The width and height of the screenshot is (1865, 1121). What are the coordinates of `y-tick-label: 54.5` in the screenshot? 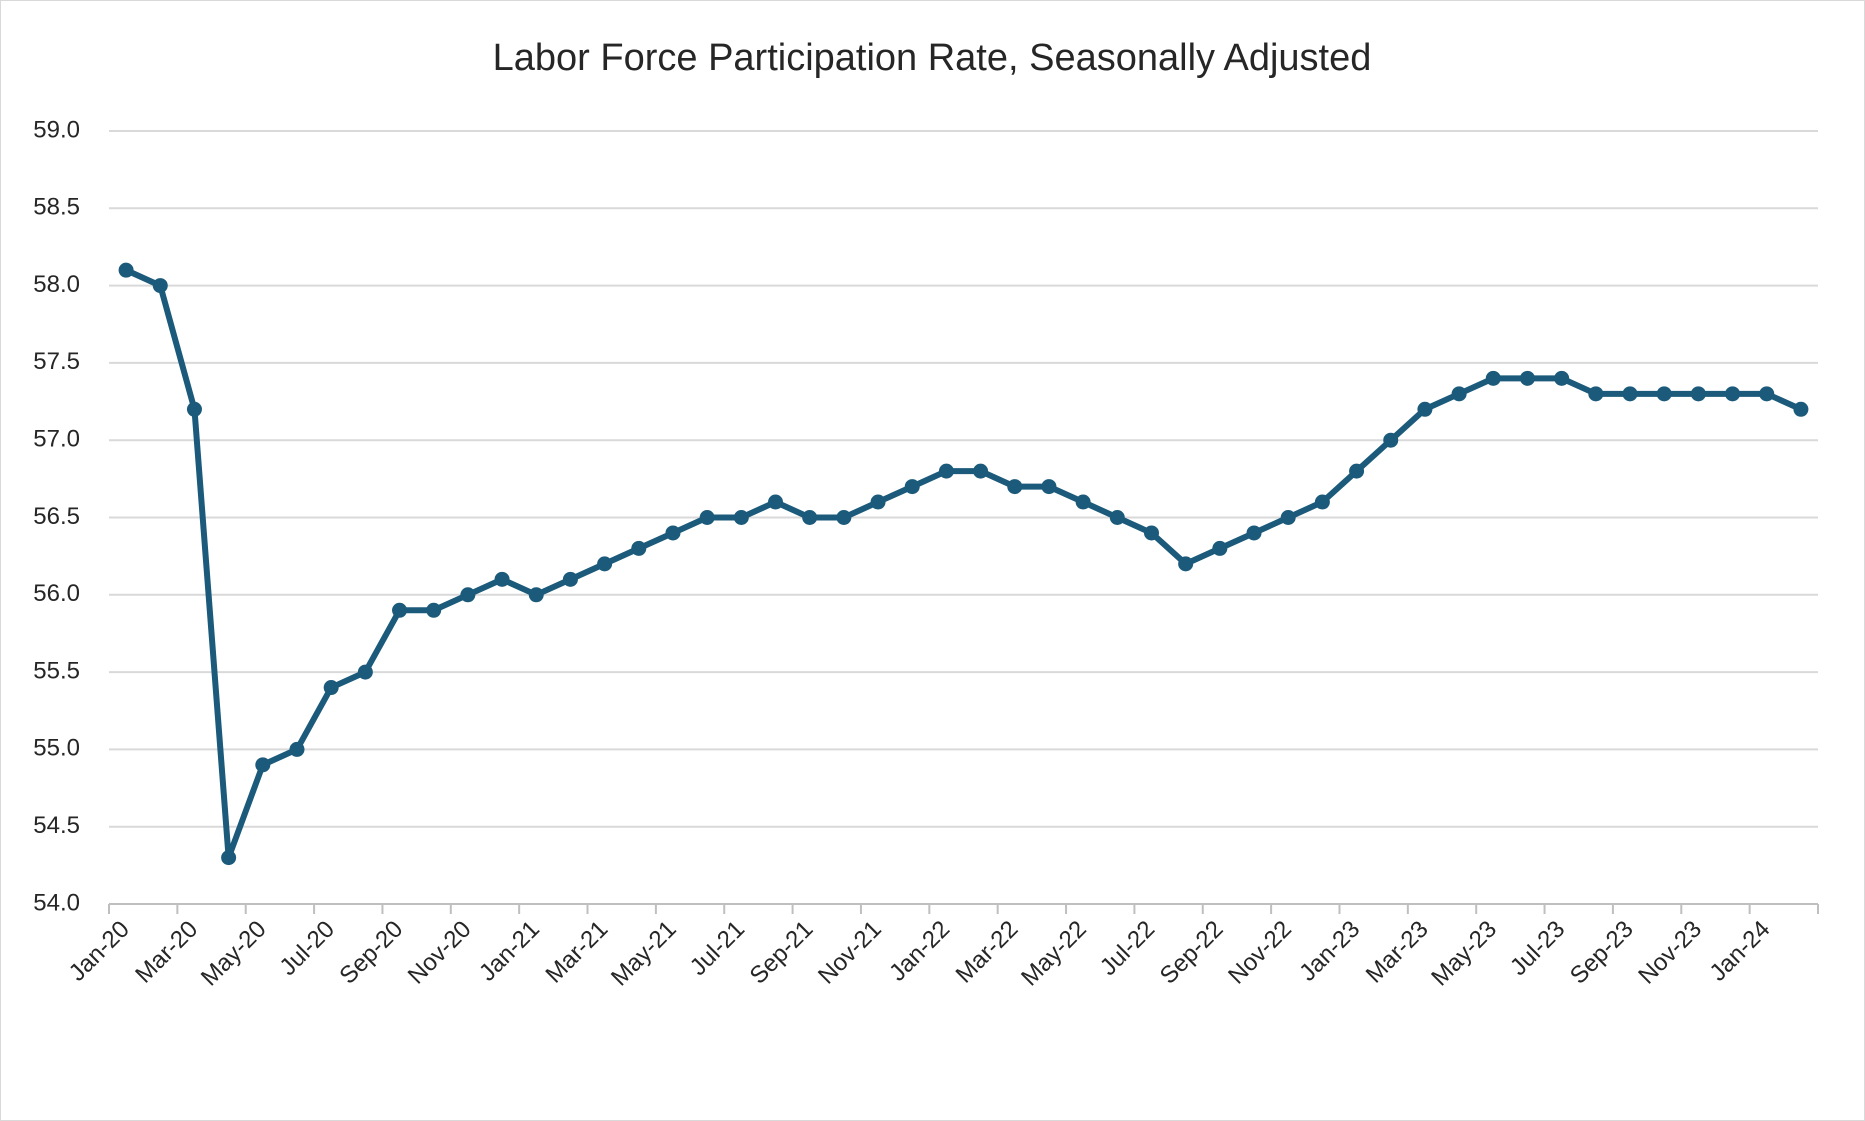 It's located at (56, 825).